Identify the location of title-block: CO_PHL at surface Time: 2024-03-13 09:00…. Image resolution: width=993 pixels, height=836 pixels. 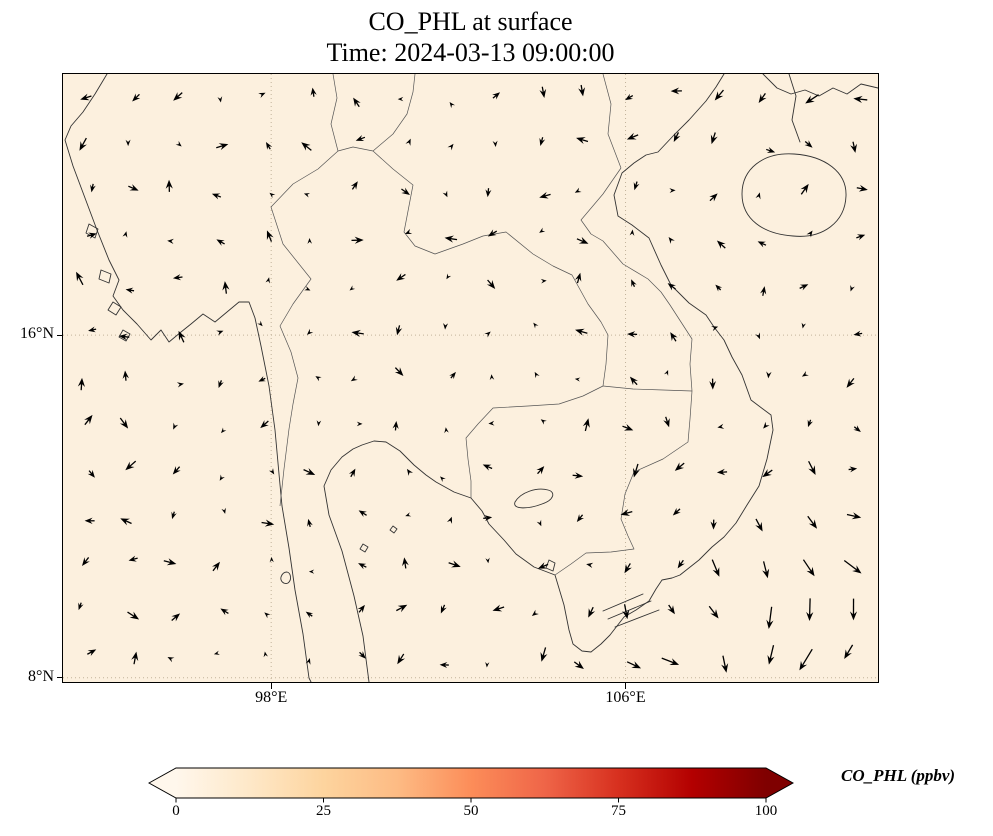
(470, 37).